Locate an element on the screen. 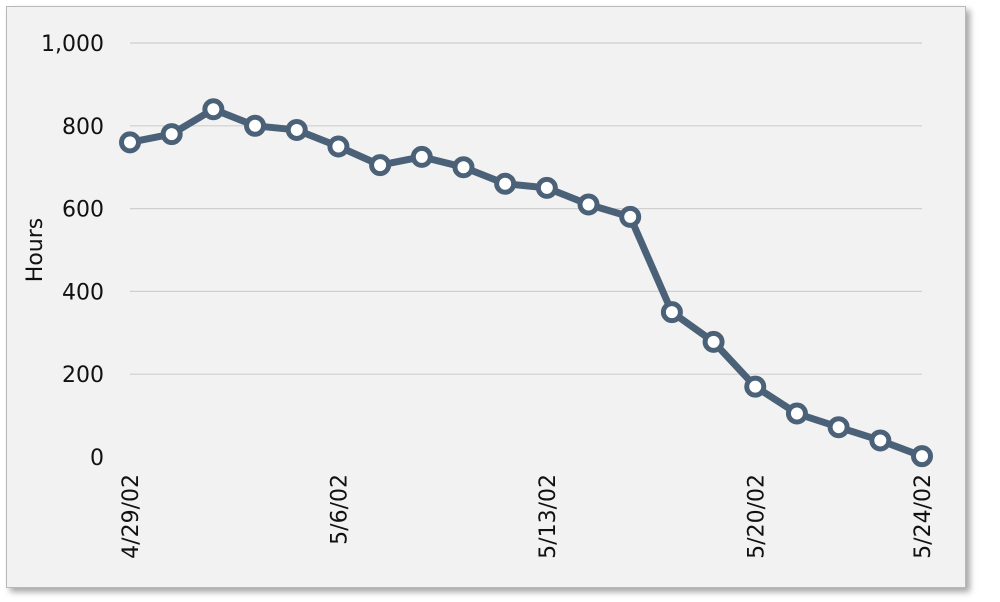  y-axis-title: Hours is located at coordinates (35, 250).